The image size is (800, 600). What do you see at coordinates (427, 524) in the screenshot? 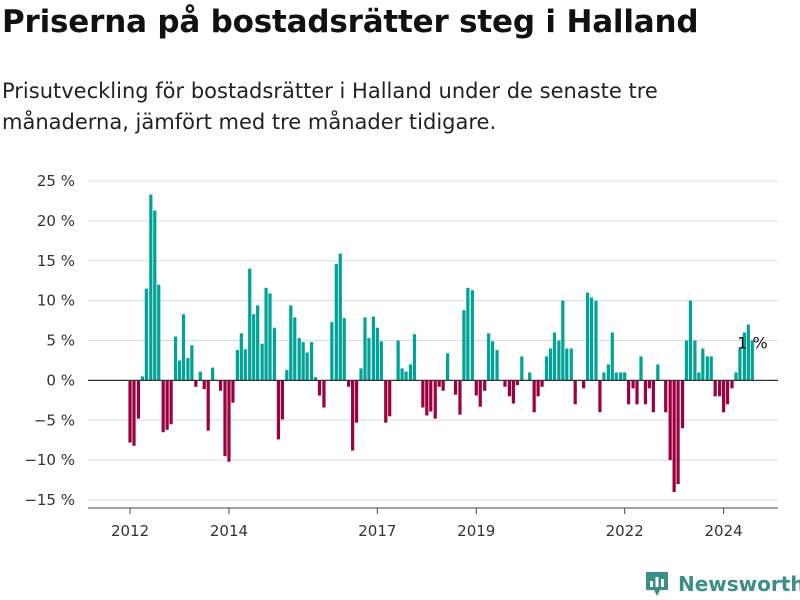
I see `x-axis-ticks: 2012 2014 2017 2019 2022 2024` at bounding box center [427, 524].